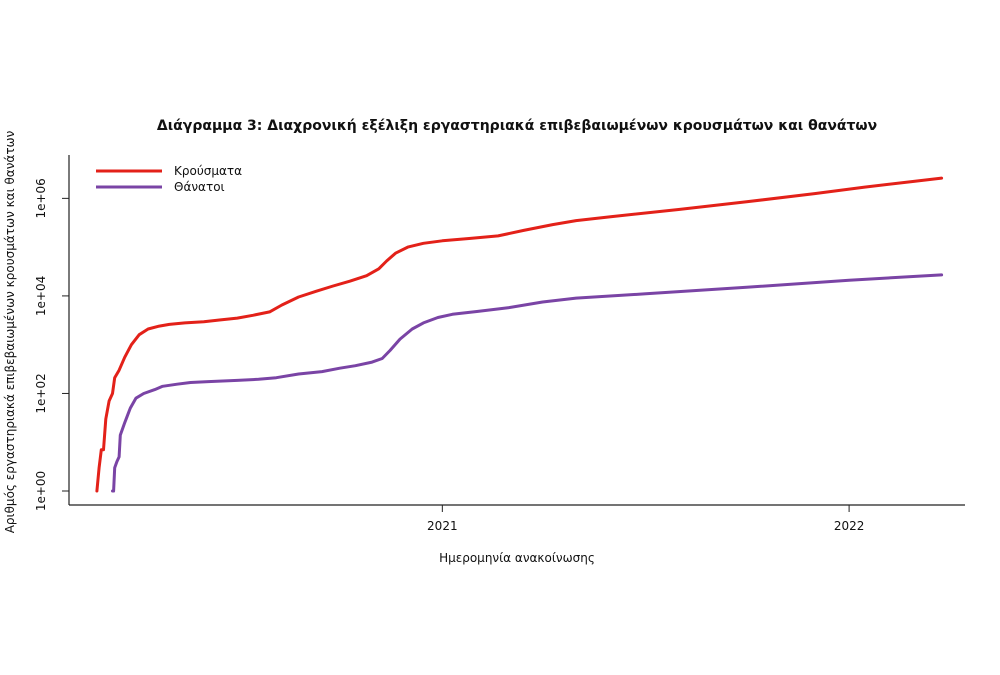 Image resolution: width=1000 pixels, height=675 pixels. Describe the element at coordinates (849, 526) in the screenshot. I see `x-tick-label: 2022` at that location.